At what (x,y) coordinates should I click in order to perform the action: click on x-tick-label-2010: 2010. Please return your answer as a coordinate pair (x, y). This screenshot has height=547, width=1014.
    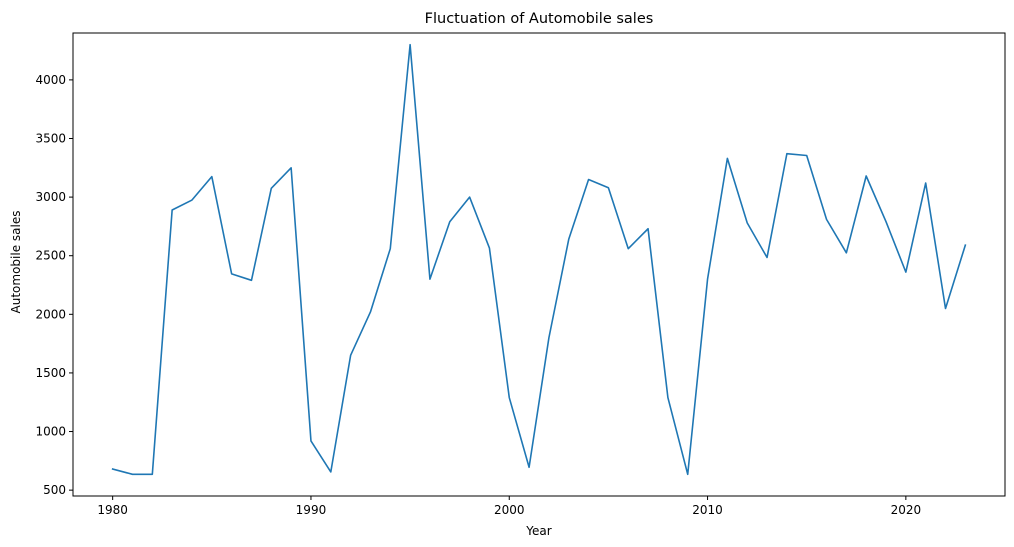
    Looking at the image, I should click on (707, 510).